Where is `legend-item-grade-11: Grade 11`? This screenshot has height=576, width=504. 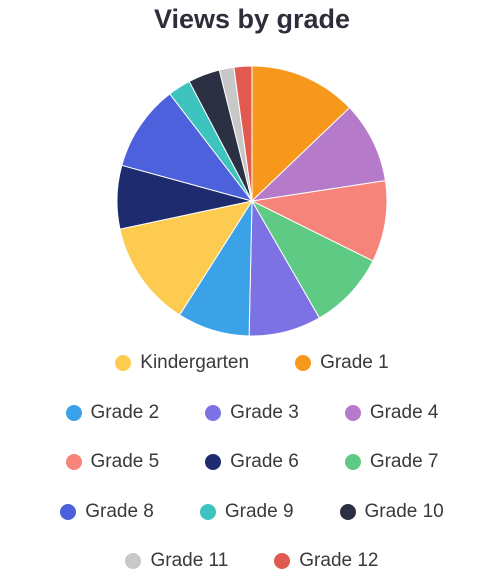 legend-item-grade-11: Grade 11 is located at coordinates (176, 561).